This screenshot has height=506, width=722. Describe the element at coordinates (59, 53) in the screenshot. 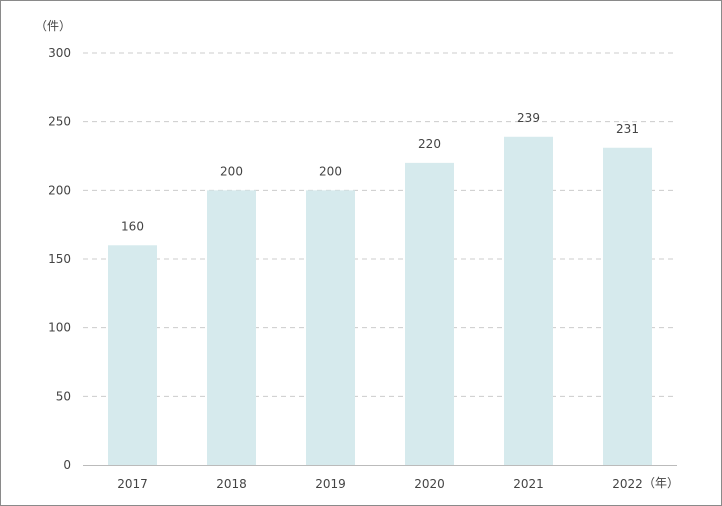

I see `y-tick-label-300: 300` at that location.